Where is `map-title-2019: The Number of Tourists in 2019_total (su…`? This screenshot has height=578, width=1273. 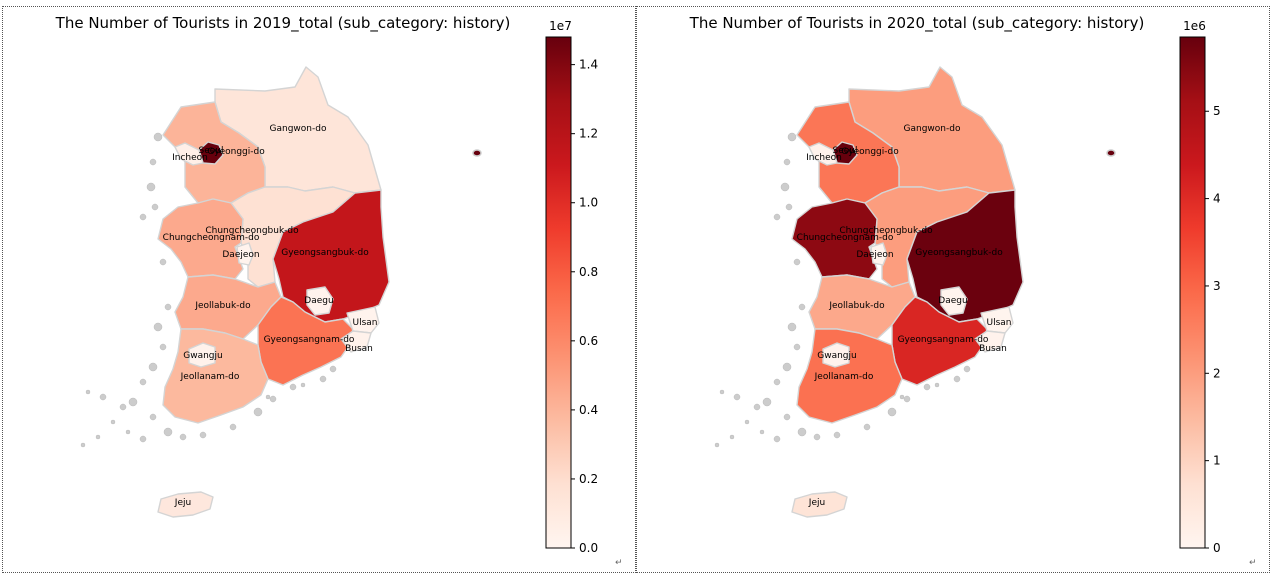 map-title-2019: The Number of Tourists in 2019_total (su… is located at coordinates (283, 23).